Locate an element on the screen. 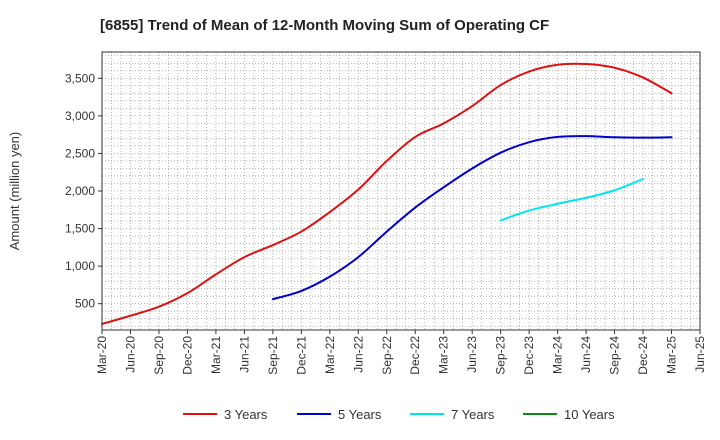 The height and width of the screenshot is (440, 720). x-tick-label: Dec-23 is located at coordinates (529, 355).